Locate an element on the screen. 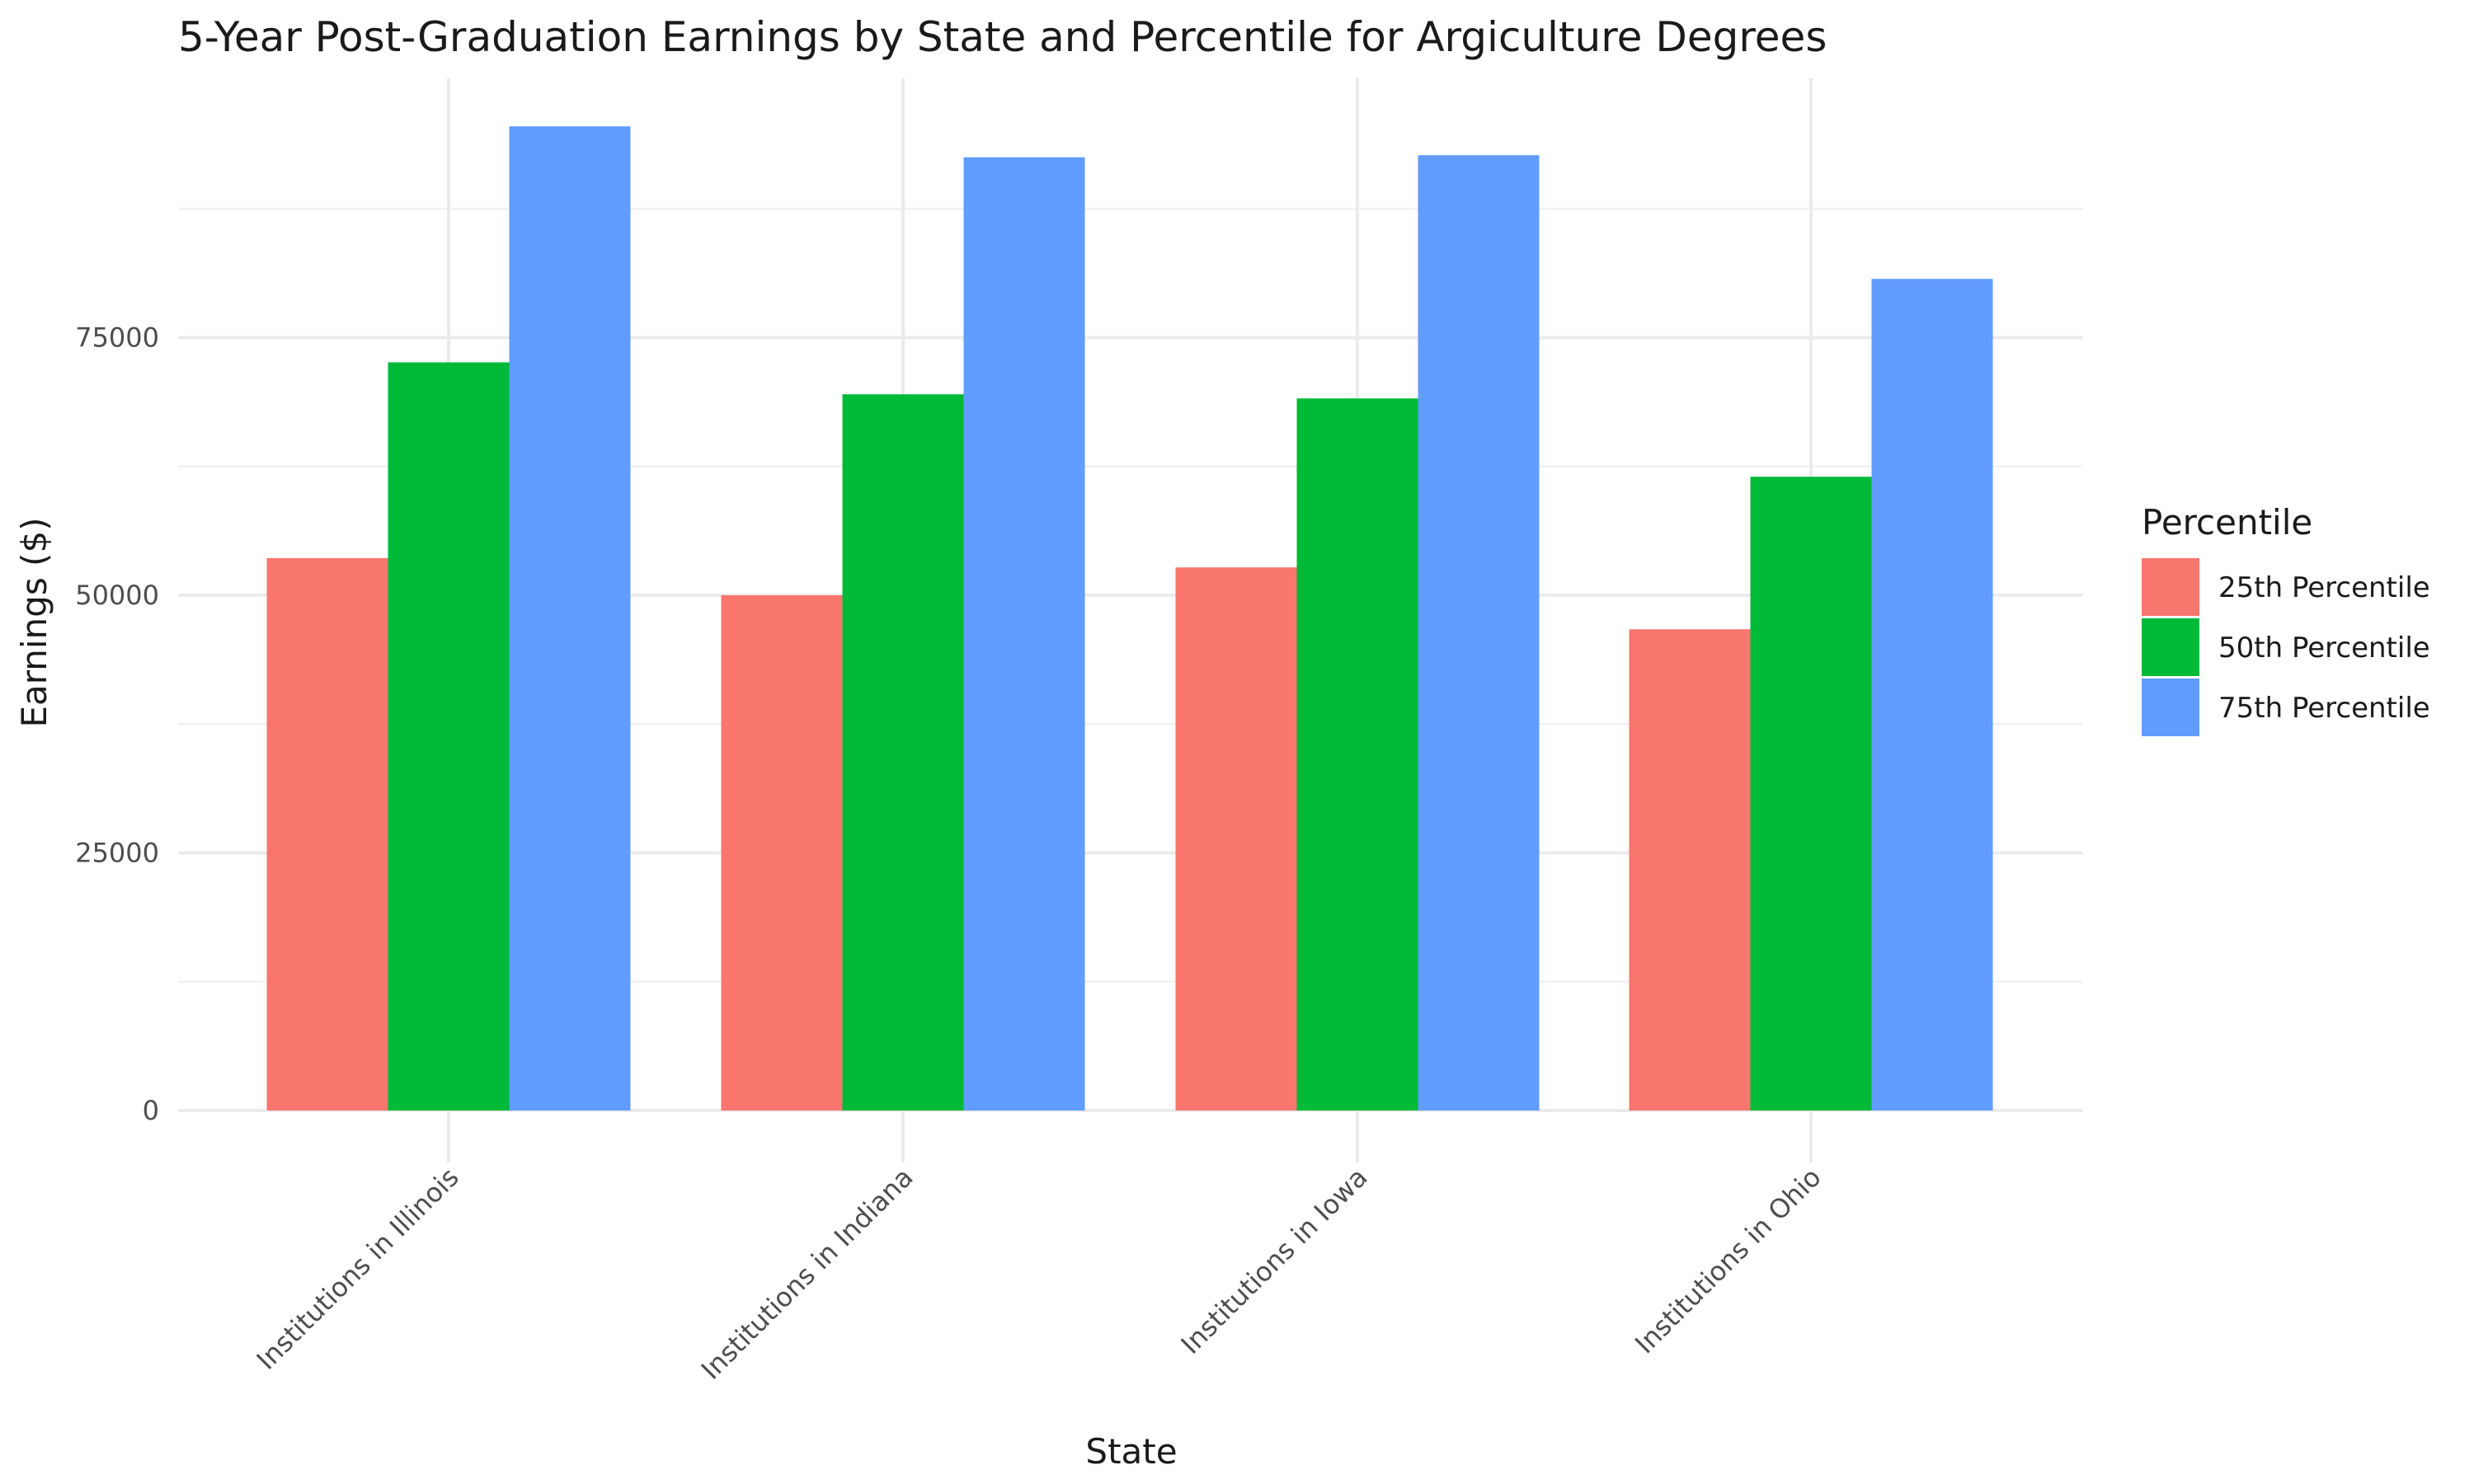 The width and height of the screenshot is (2474, 1484). legend-label: 25th Percentile is located at coordinates (2324, 587).